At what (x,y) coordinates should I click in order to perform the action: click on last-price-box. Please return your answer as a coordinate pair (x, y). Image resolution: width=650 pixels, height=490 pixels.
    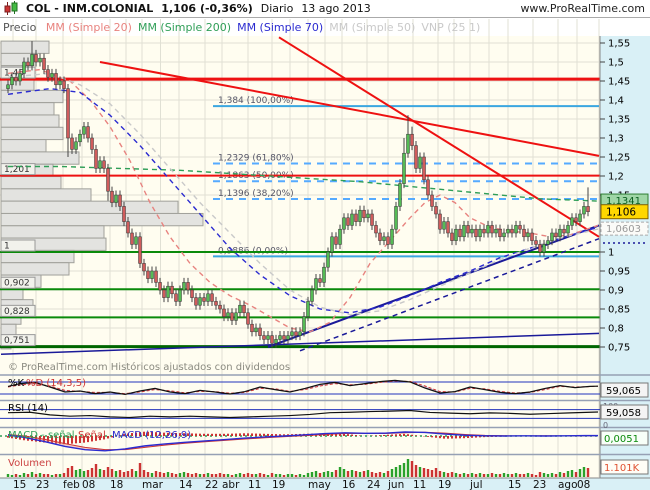
    Looking at the image, I should click on (624, 212).